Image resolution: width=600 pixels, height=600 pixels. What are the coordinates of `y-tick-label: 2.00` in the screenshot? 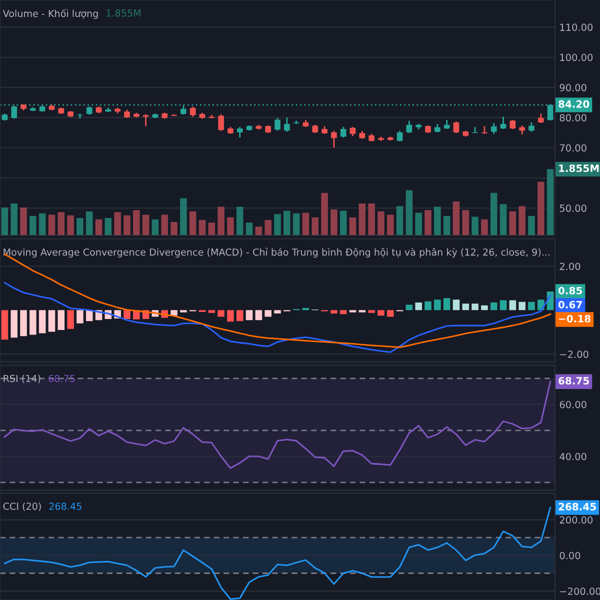 It's located at (570, 266).